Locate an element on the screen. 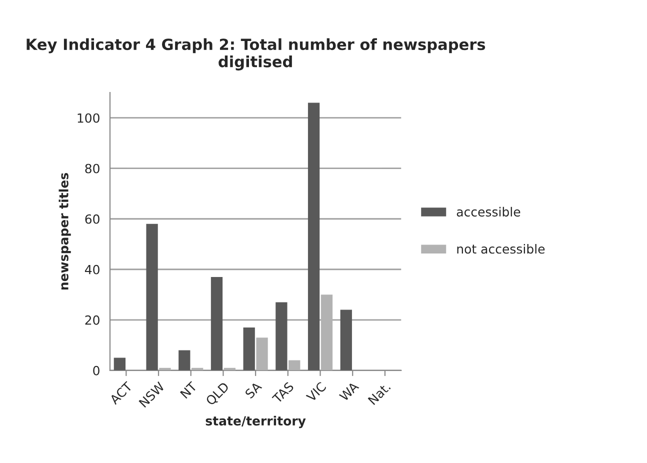 The height and width of the screenshot is (463, 647). y-tick-label: 60 is located at coordinates (92, 219).